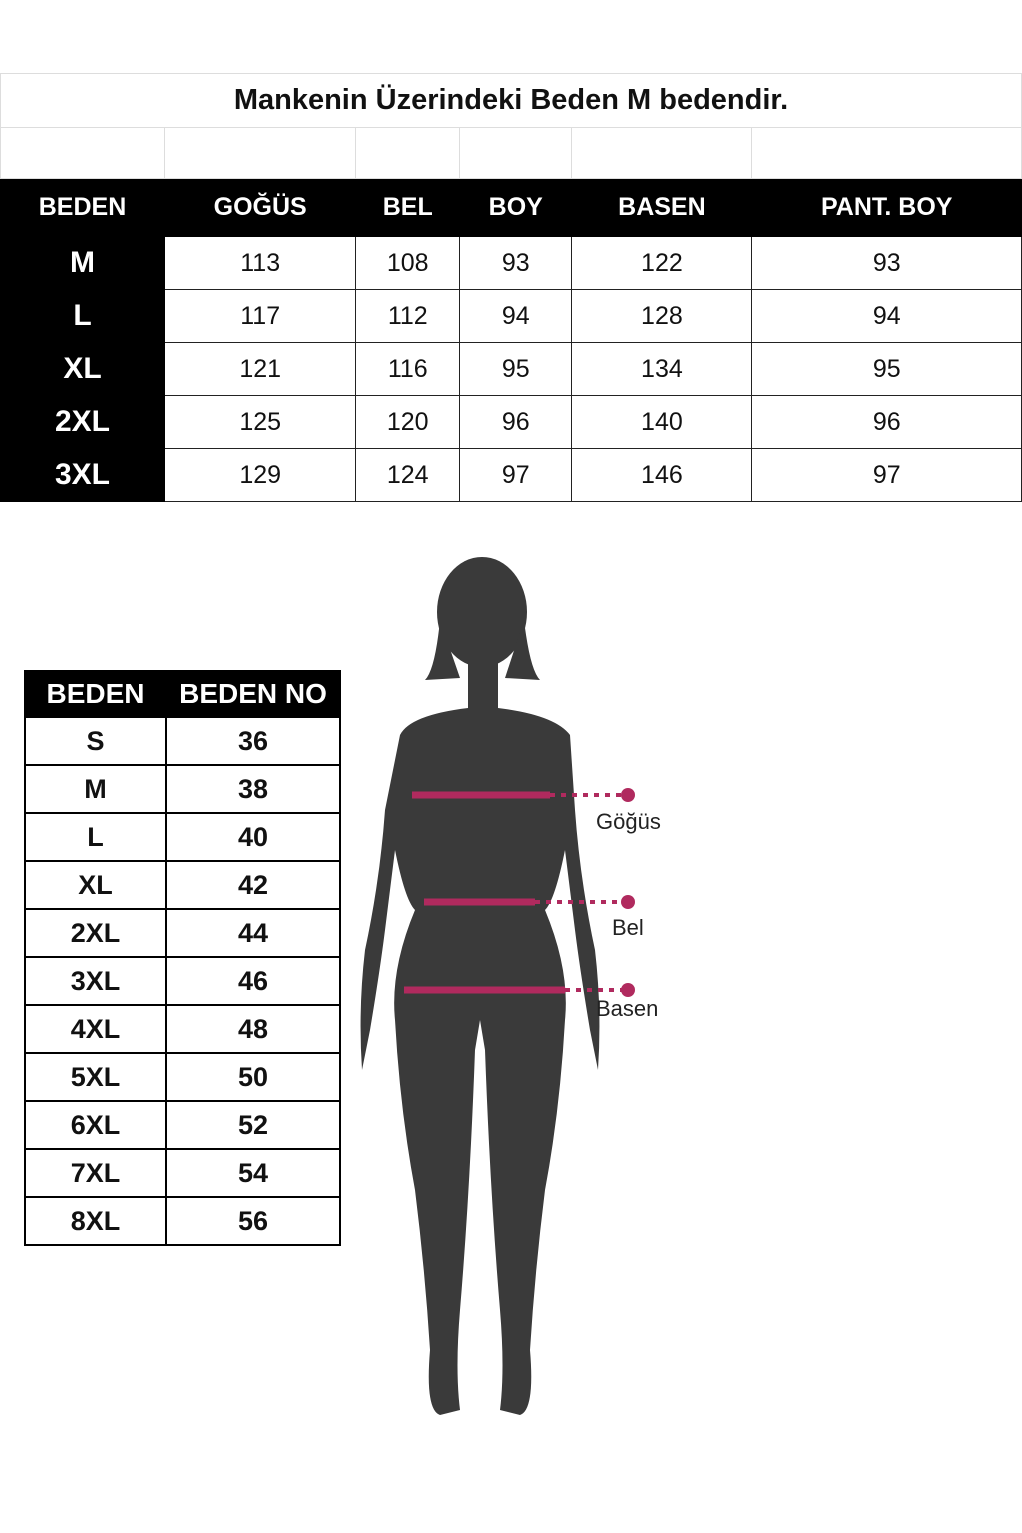  I want to click on table-cell: 36, so click(253, 741).